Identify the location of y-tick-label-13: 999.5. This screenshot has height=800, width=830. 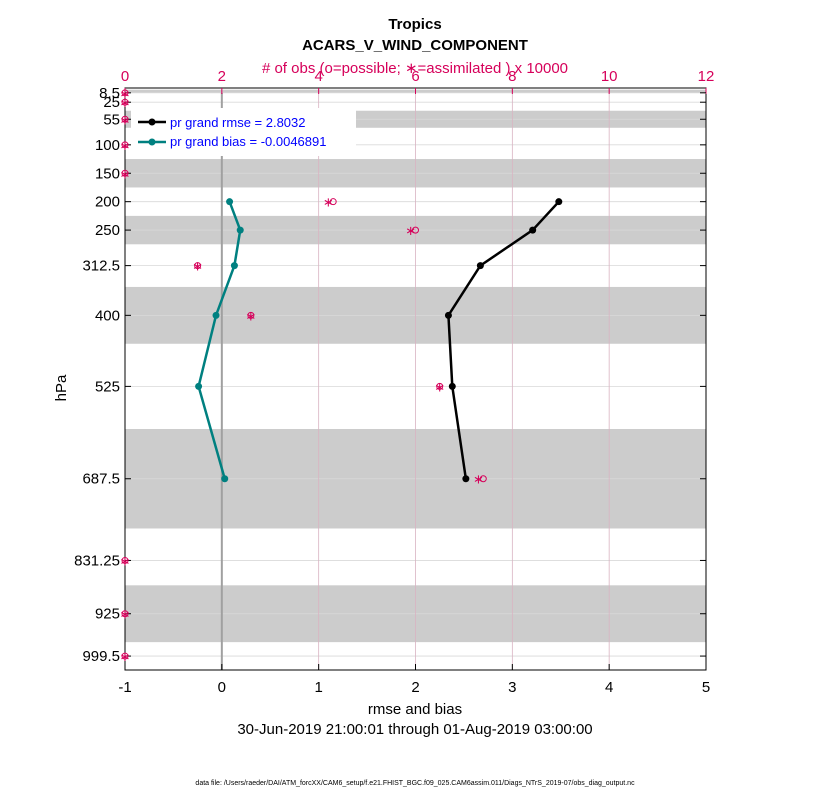
(101, 656).